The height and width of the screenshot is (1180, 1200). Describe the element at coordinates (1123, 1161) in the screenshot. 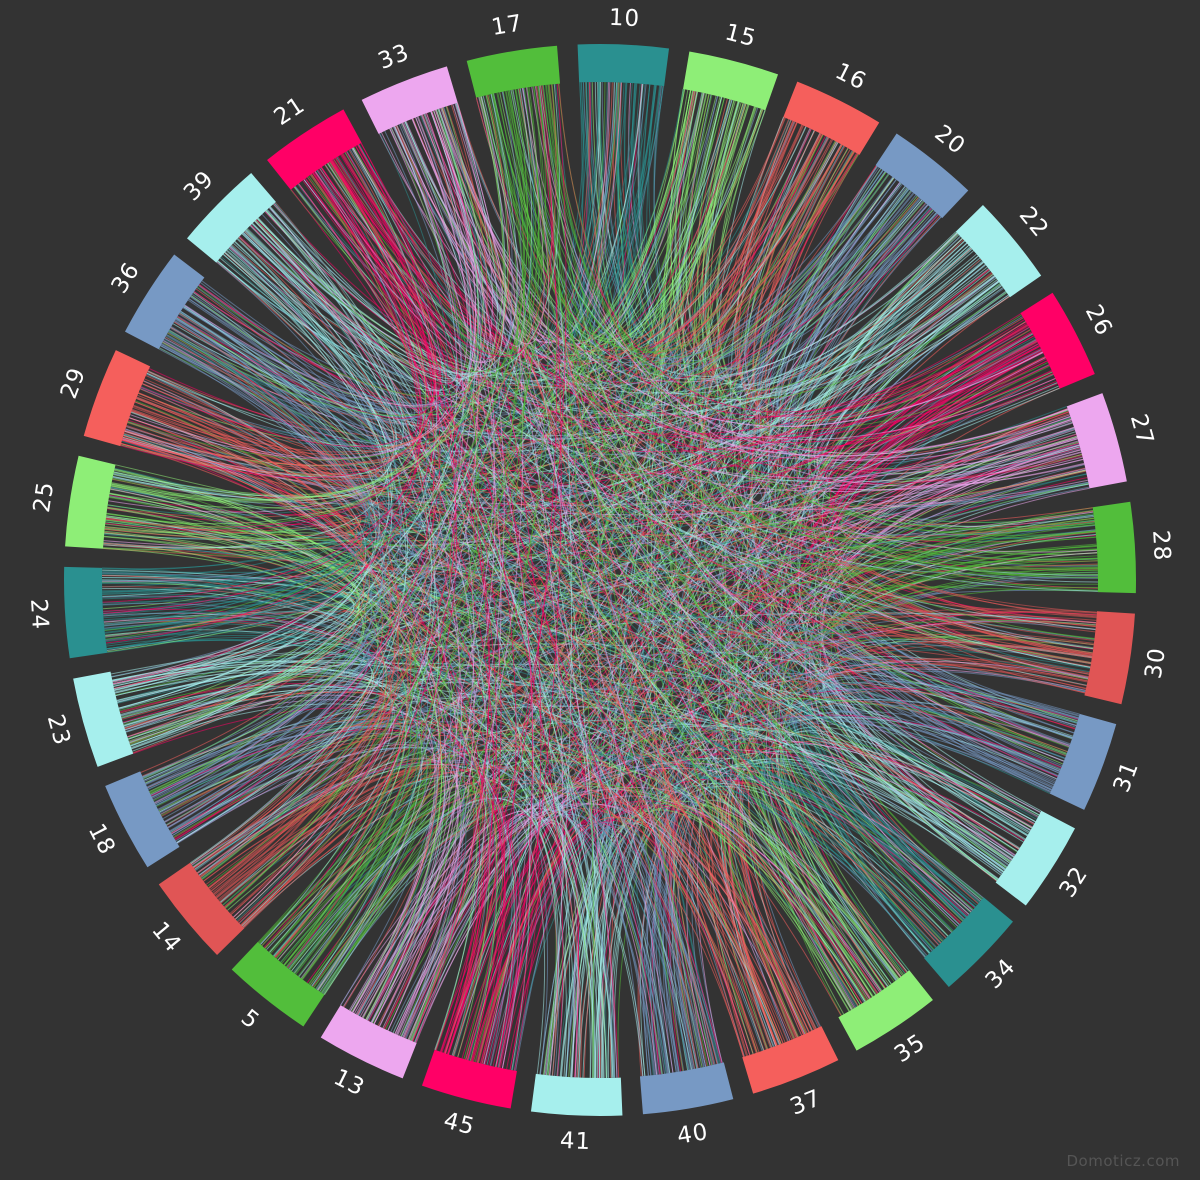

I see `watermark-text: Domoticz.com` at that location.